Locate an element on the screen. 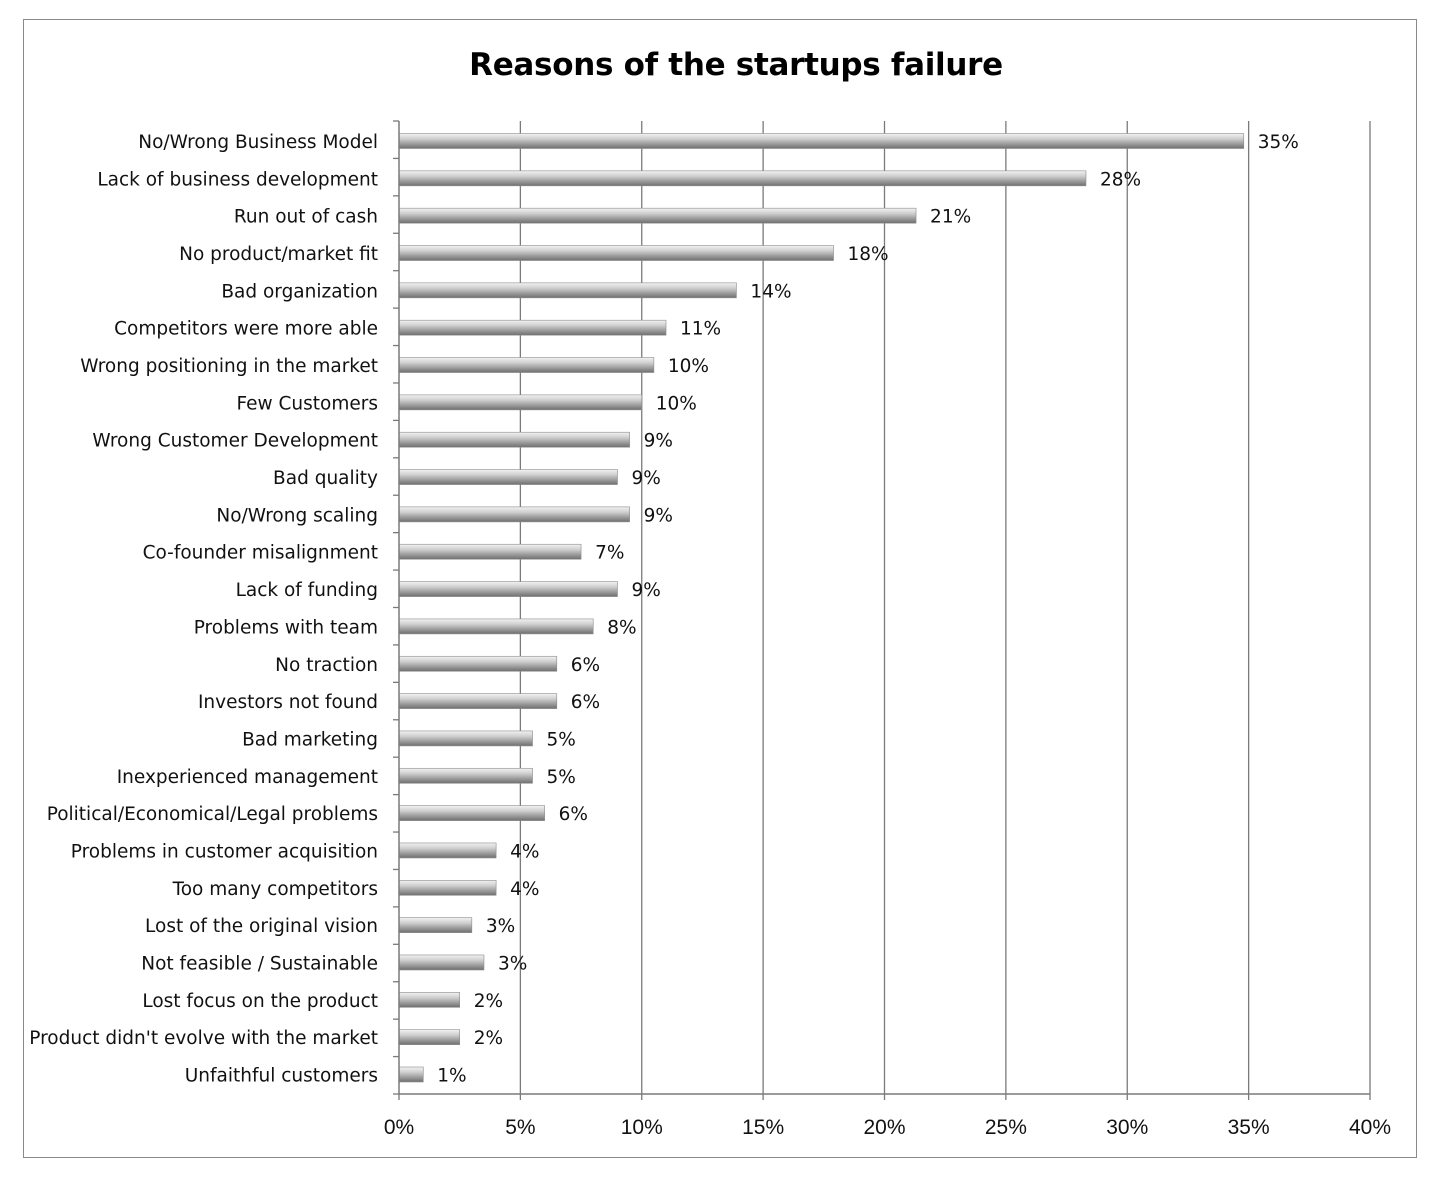  category-label: Run out of cash is located at coordinates (306, 217).